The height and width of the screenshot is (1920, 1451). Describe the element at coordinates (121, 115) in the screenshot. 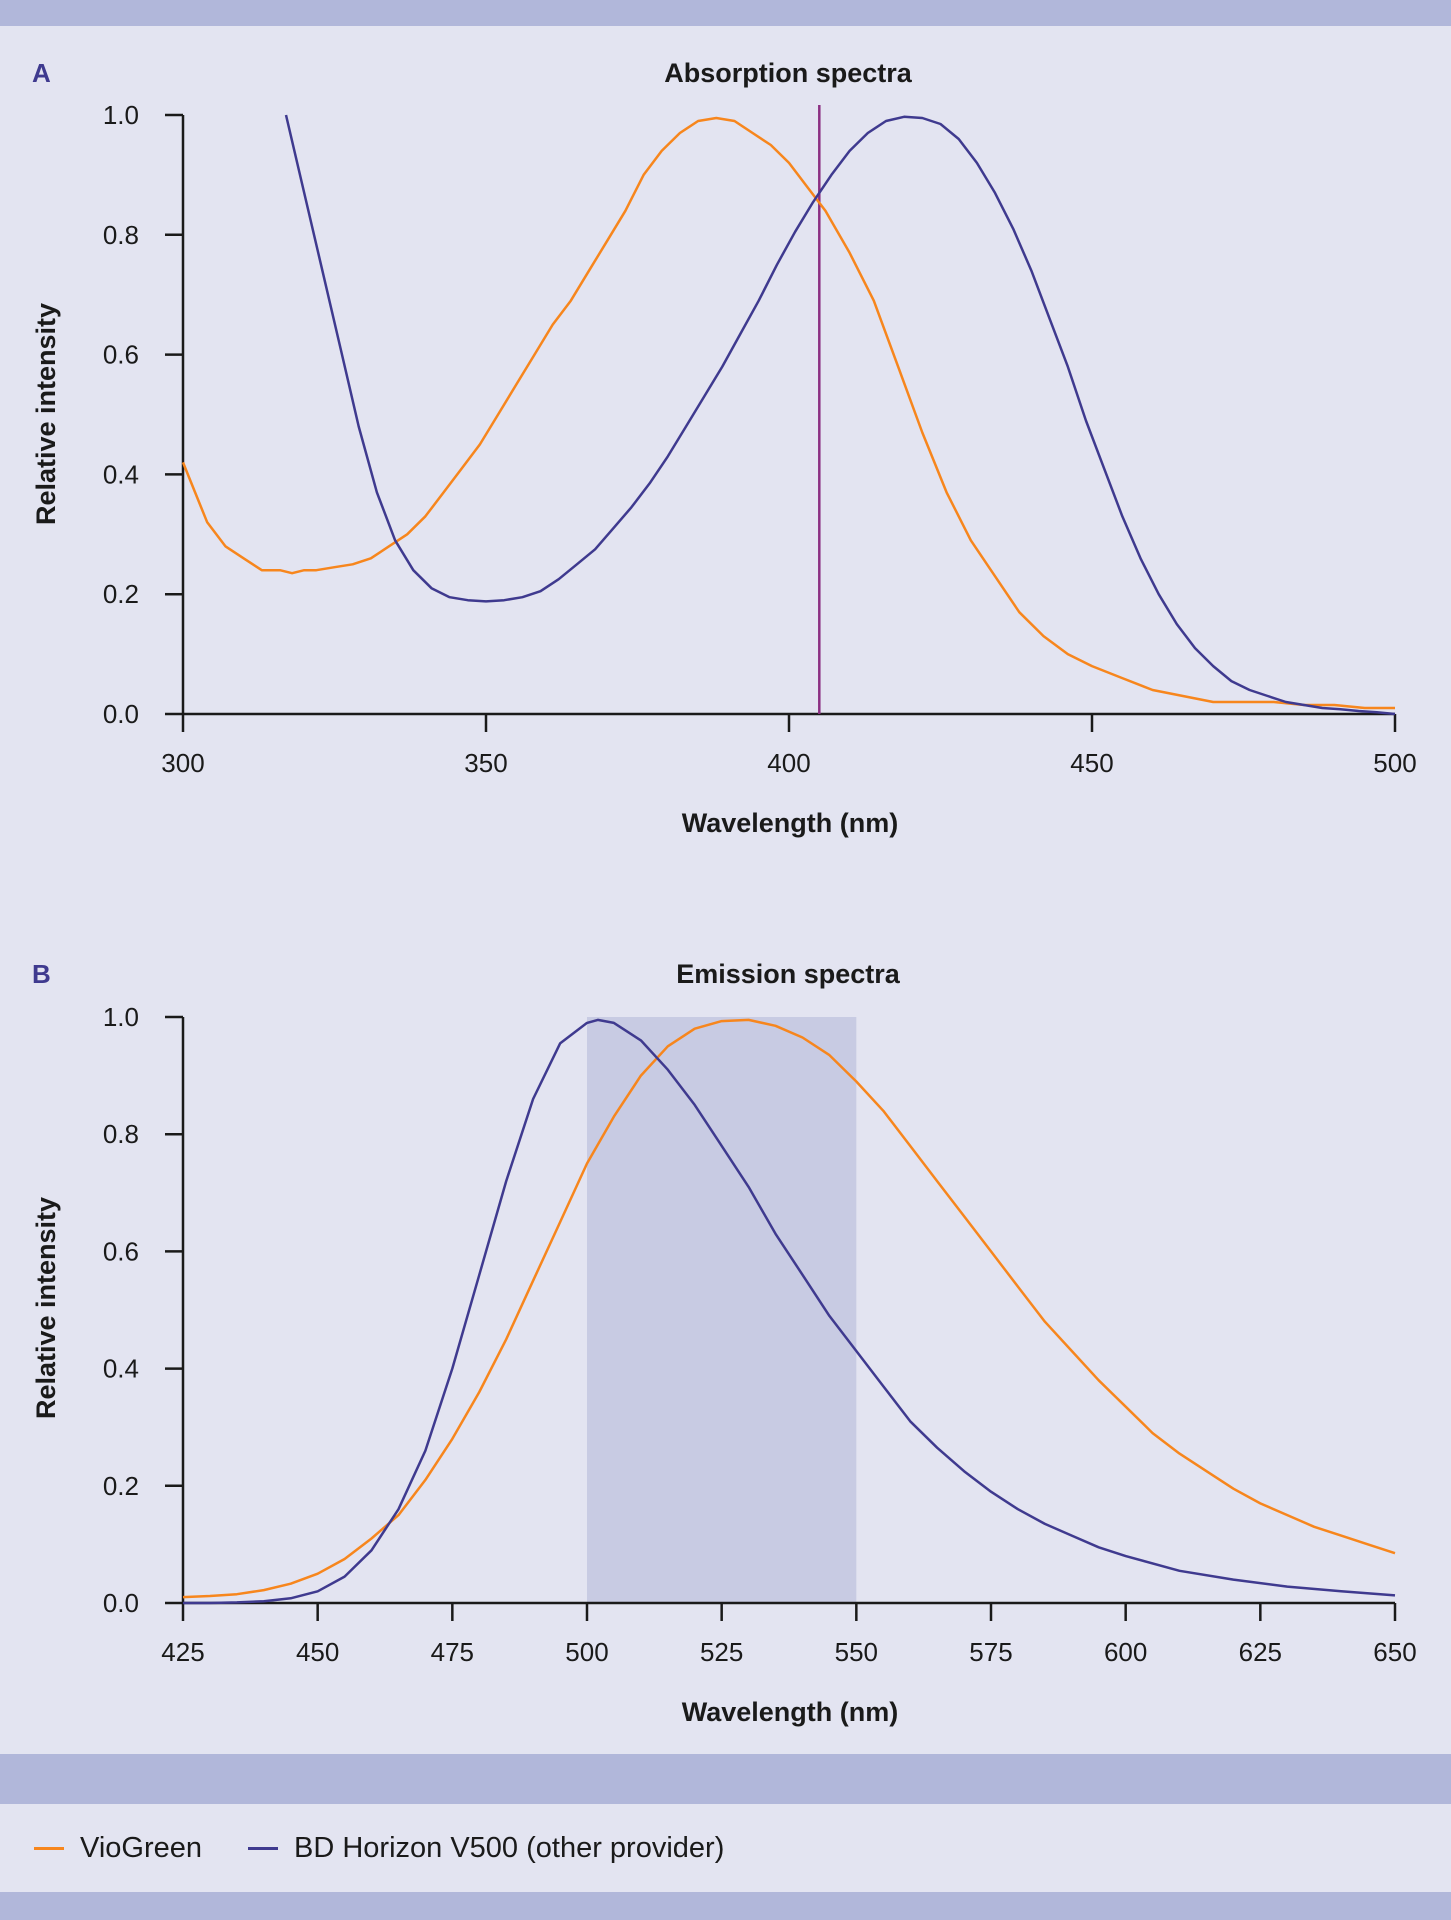

I see `absorption-ytick-label: 1.0` at that location.